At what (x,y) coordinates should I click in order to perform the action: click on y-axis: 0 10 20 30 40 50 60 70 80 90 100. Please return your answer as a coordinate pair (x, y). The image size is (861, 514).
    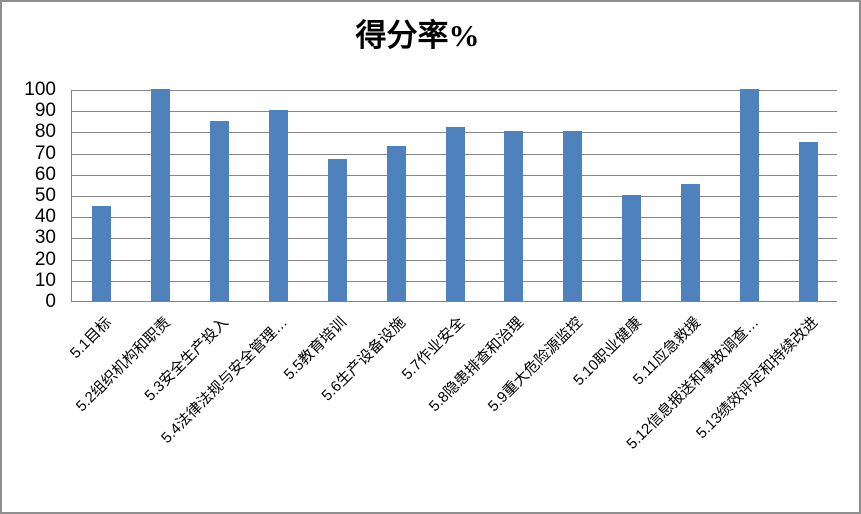
    Looking at the image, I should click on (29, 195).